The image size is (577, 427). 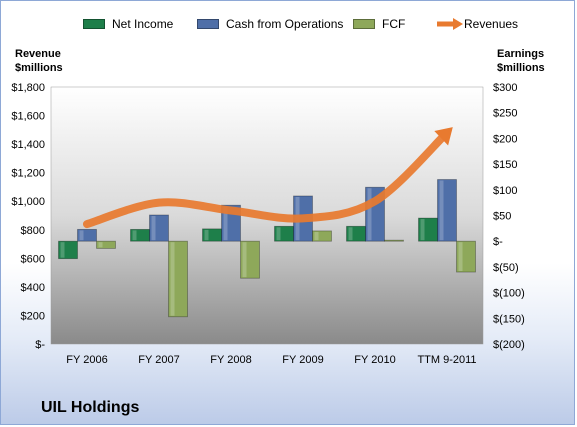 I want to click on category-label: FY 2006, so click(x=86, y=360).